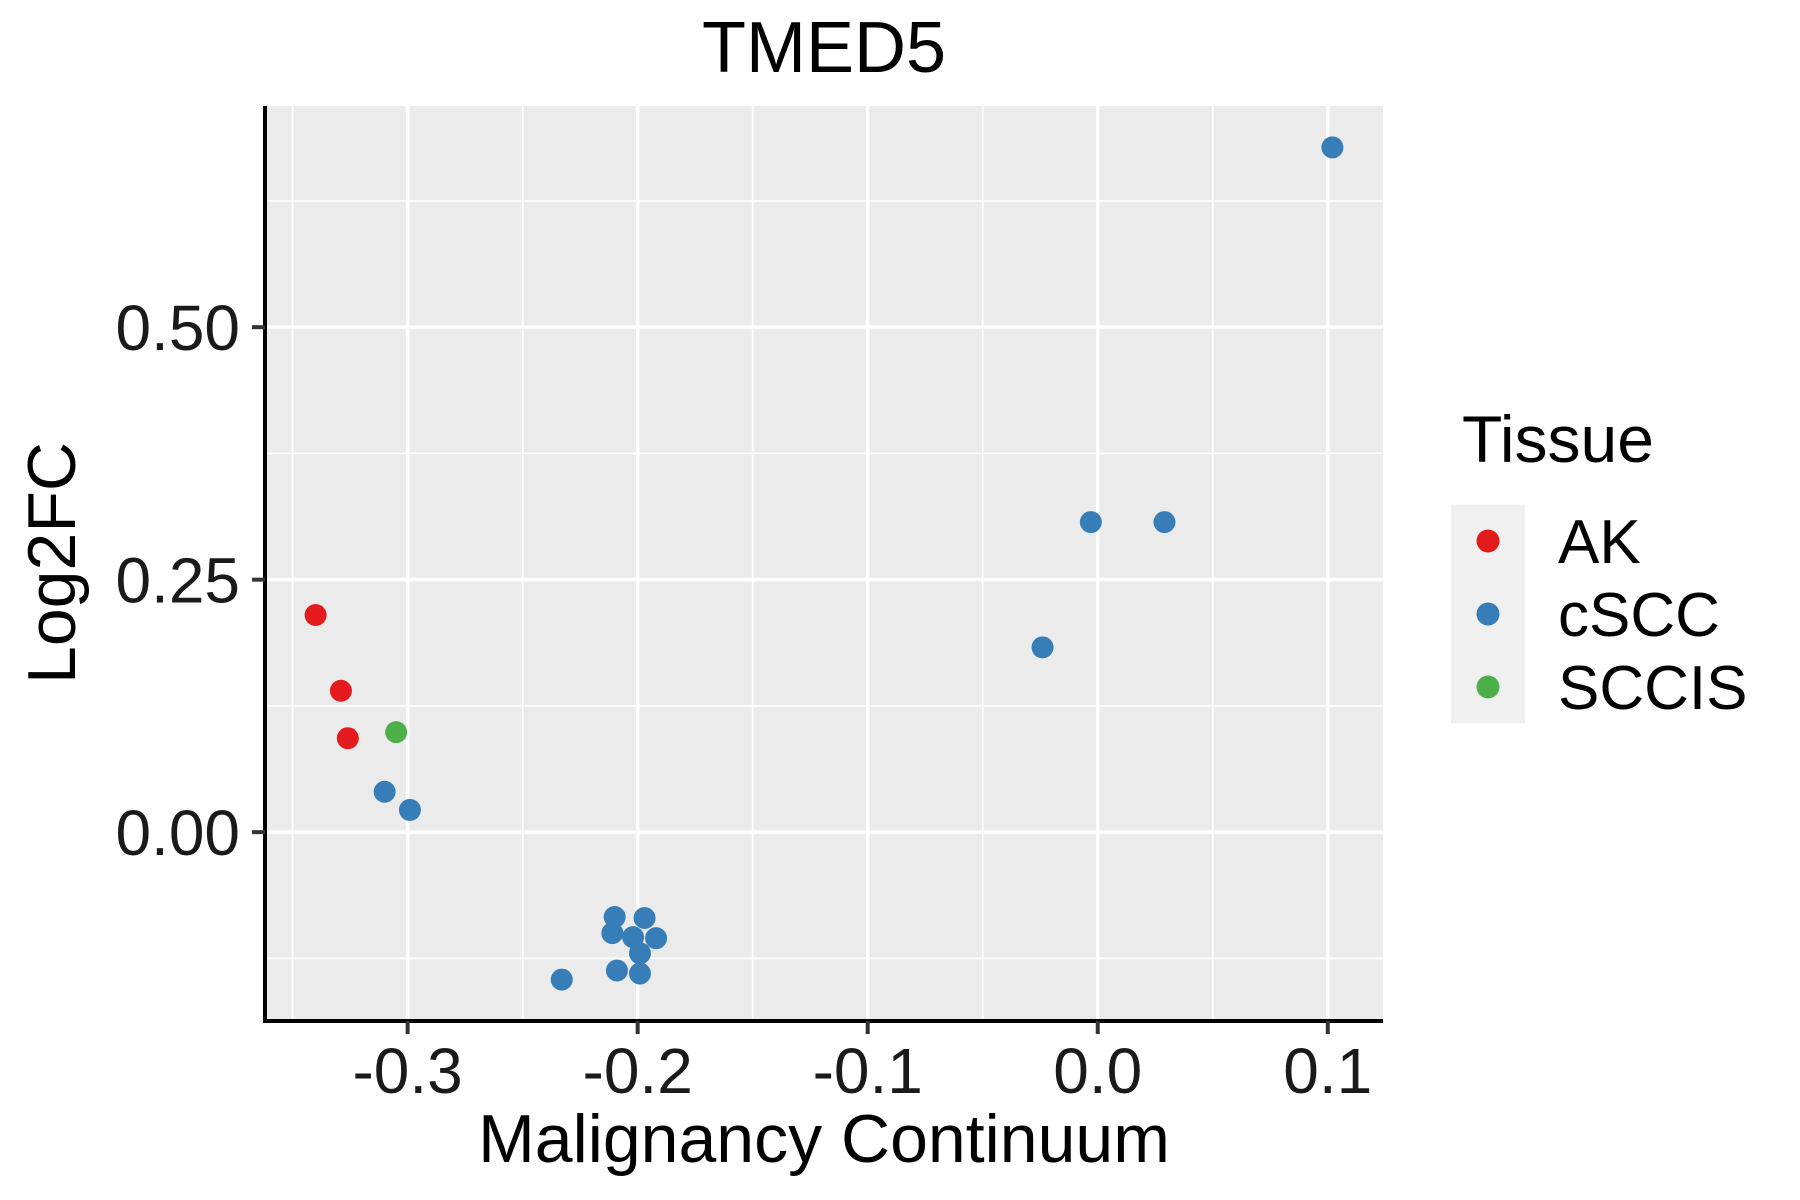 Image resolution: width=1800 pixels, height=1200 pixels. Describe the element at coordinates (1639, 615) in the screenshot. I see `legend-label-cscc: cSCC` at that location.